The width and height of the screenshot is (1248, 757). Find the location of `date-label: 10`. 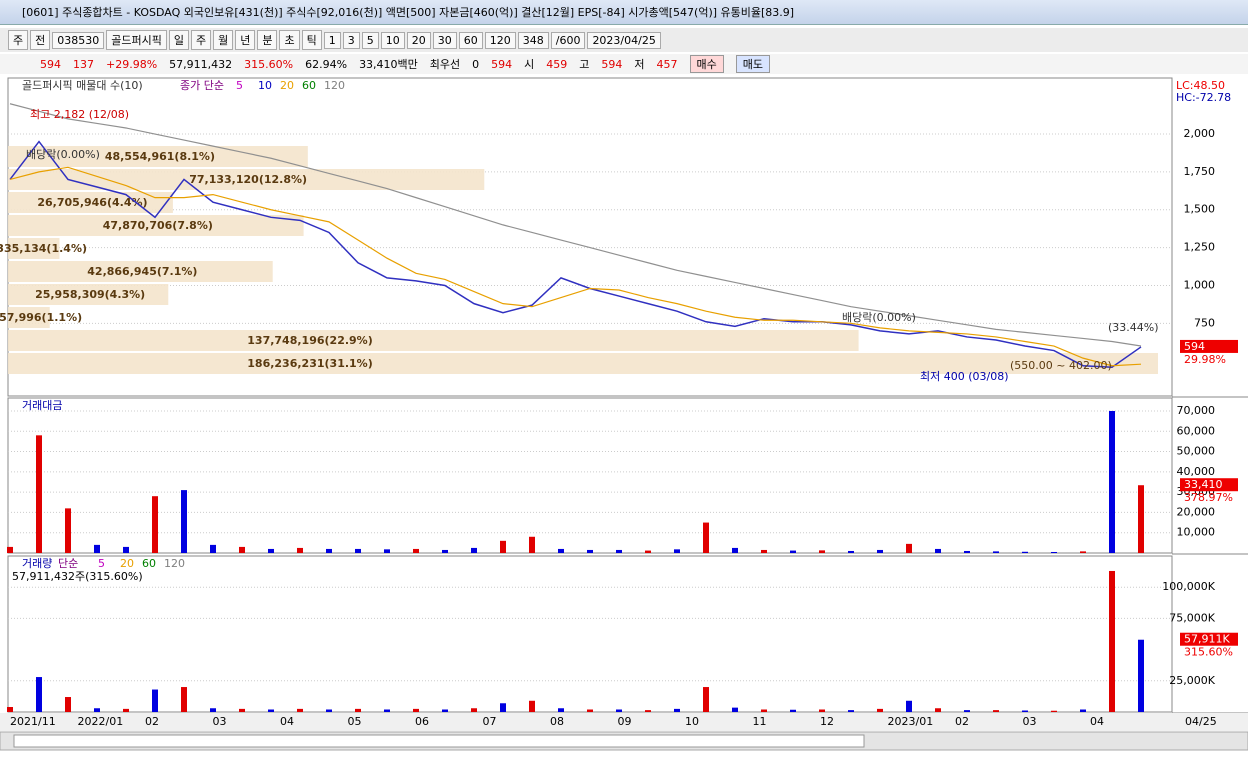

date-label: 10 is located at coordinates (692, 721).